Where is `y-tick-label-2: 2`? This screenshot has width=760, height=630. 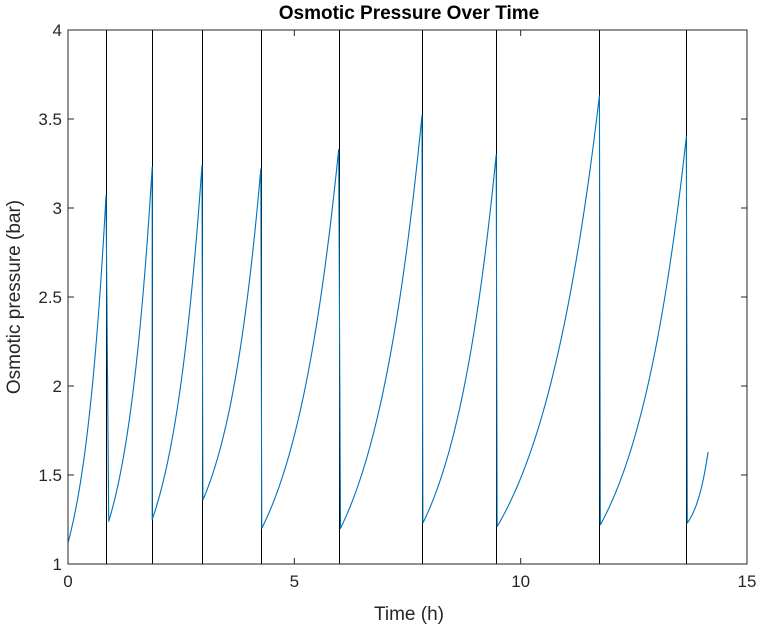 y-tick-label-2: 2 is located at coordinates (57, 386).